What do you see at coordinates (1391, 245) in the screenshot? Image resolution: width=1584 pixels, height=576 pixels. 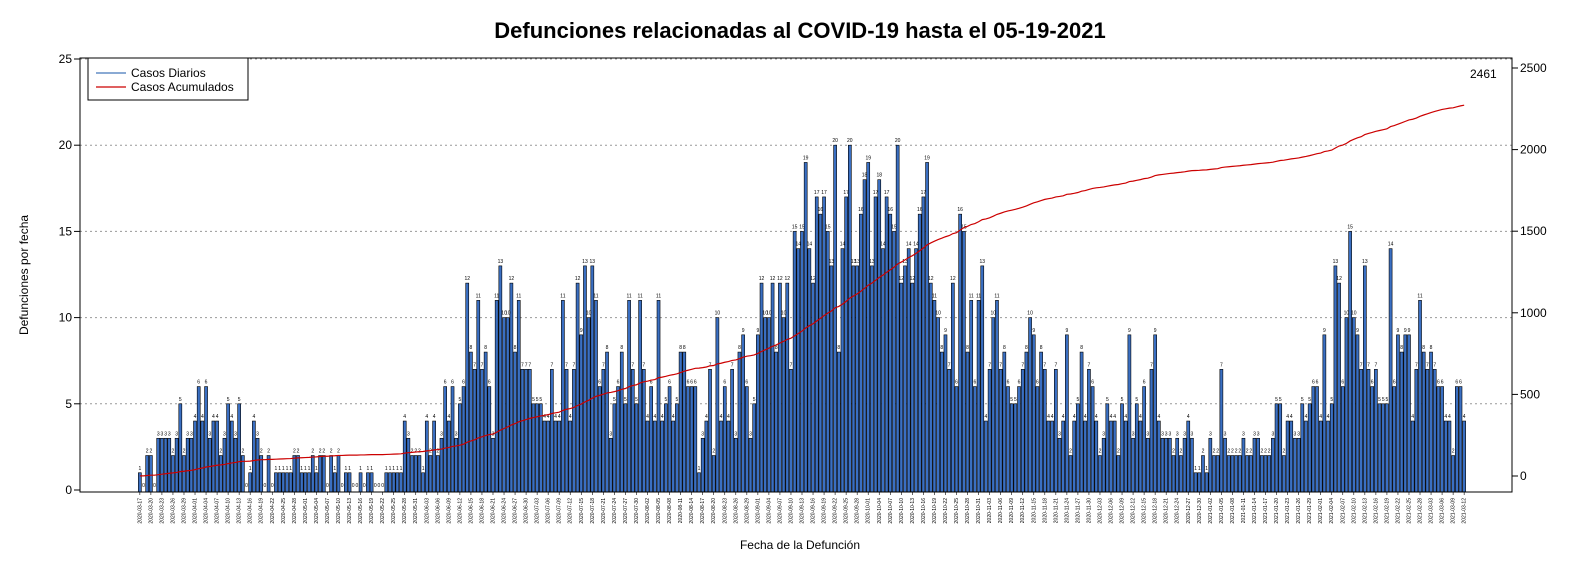 I see `bar-value-label: 14` at bounding box center [1391, 245].